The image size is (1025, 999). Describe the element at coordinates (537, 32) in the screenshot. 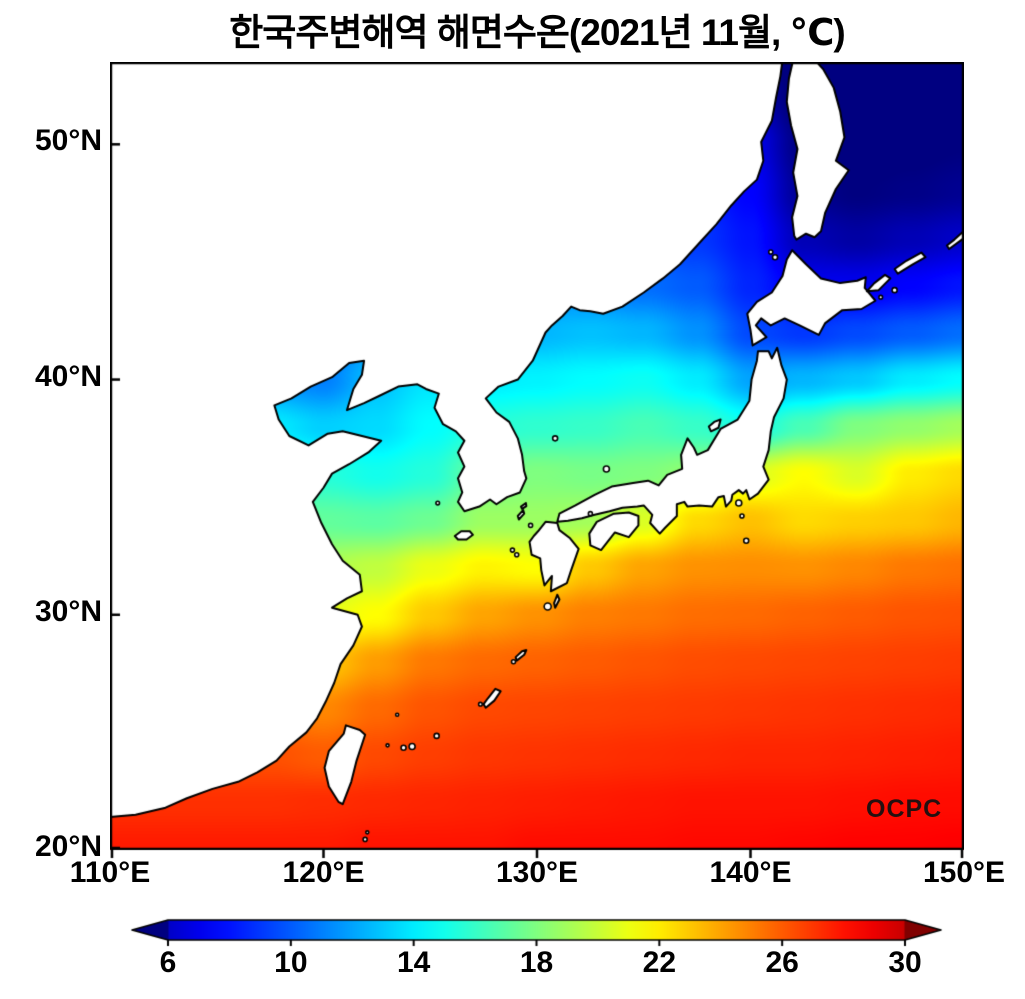

I see `chart-title: 한국주변해역 해면수온(2021년 11월, ℃)` at that location.